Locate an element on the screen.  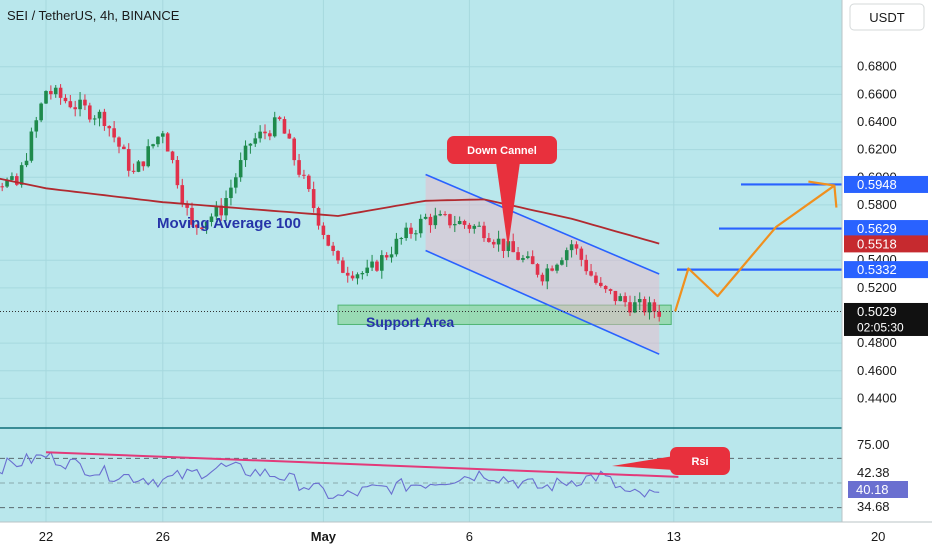
time-tick-label: 22 is located at coordinates (46, 536).